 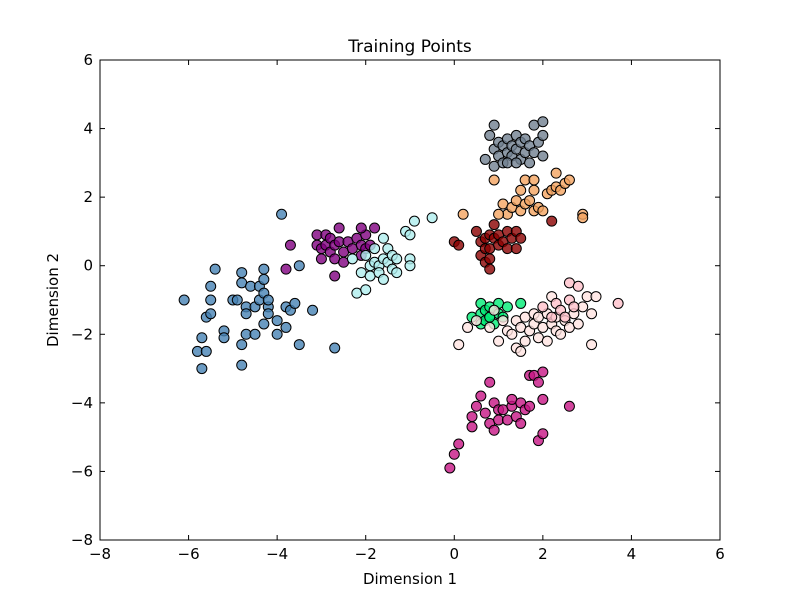 I want to click on x-tick-label: 2, so click(x=543, y=554).